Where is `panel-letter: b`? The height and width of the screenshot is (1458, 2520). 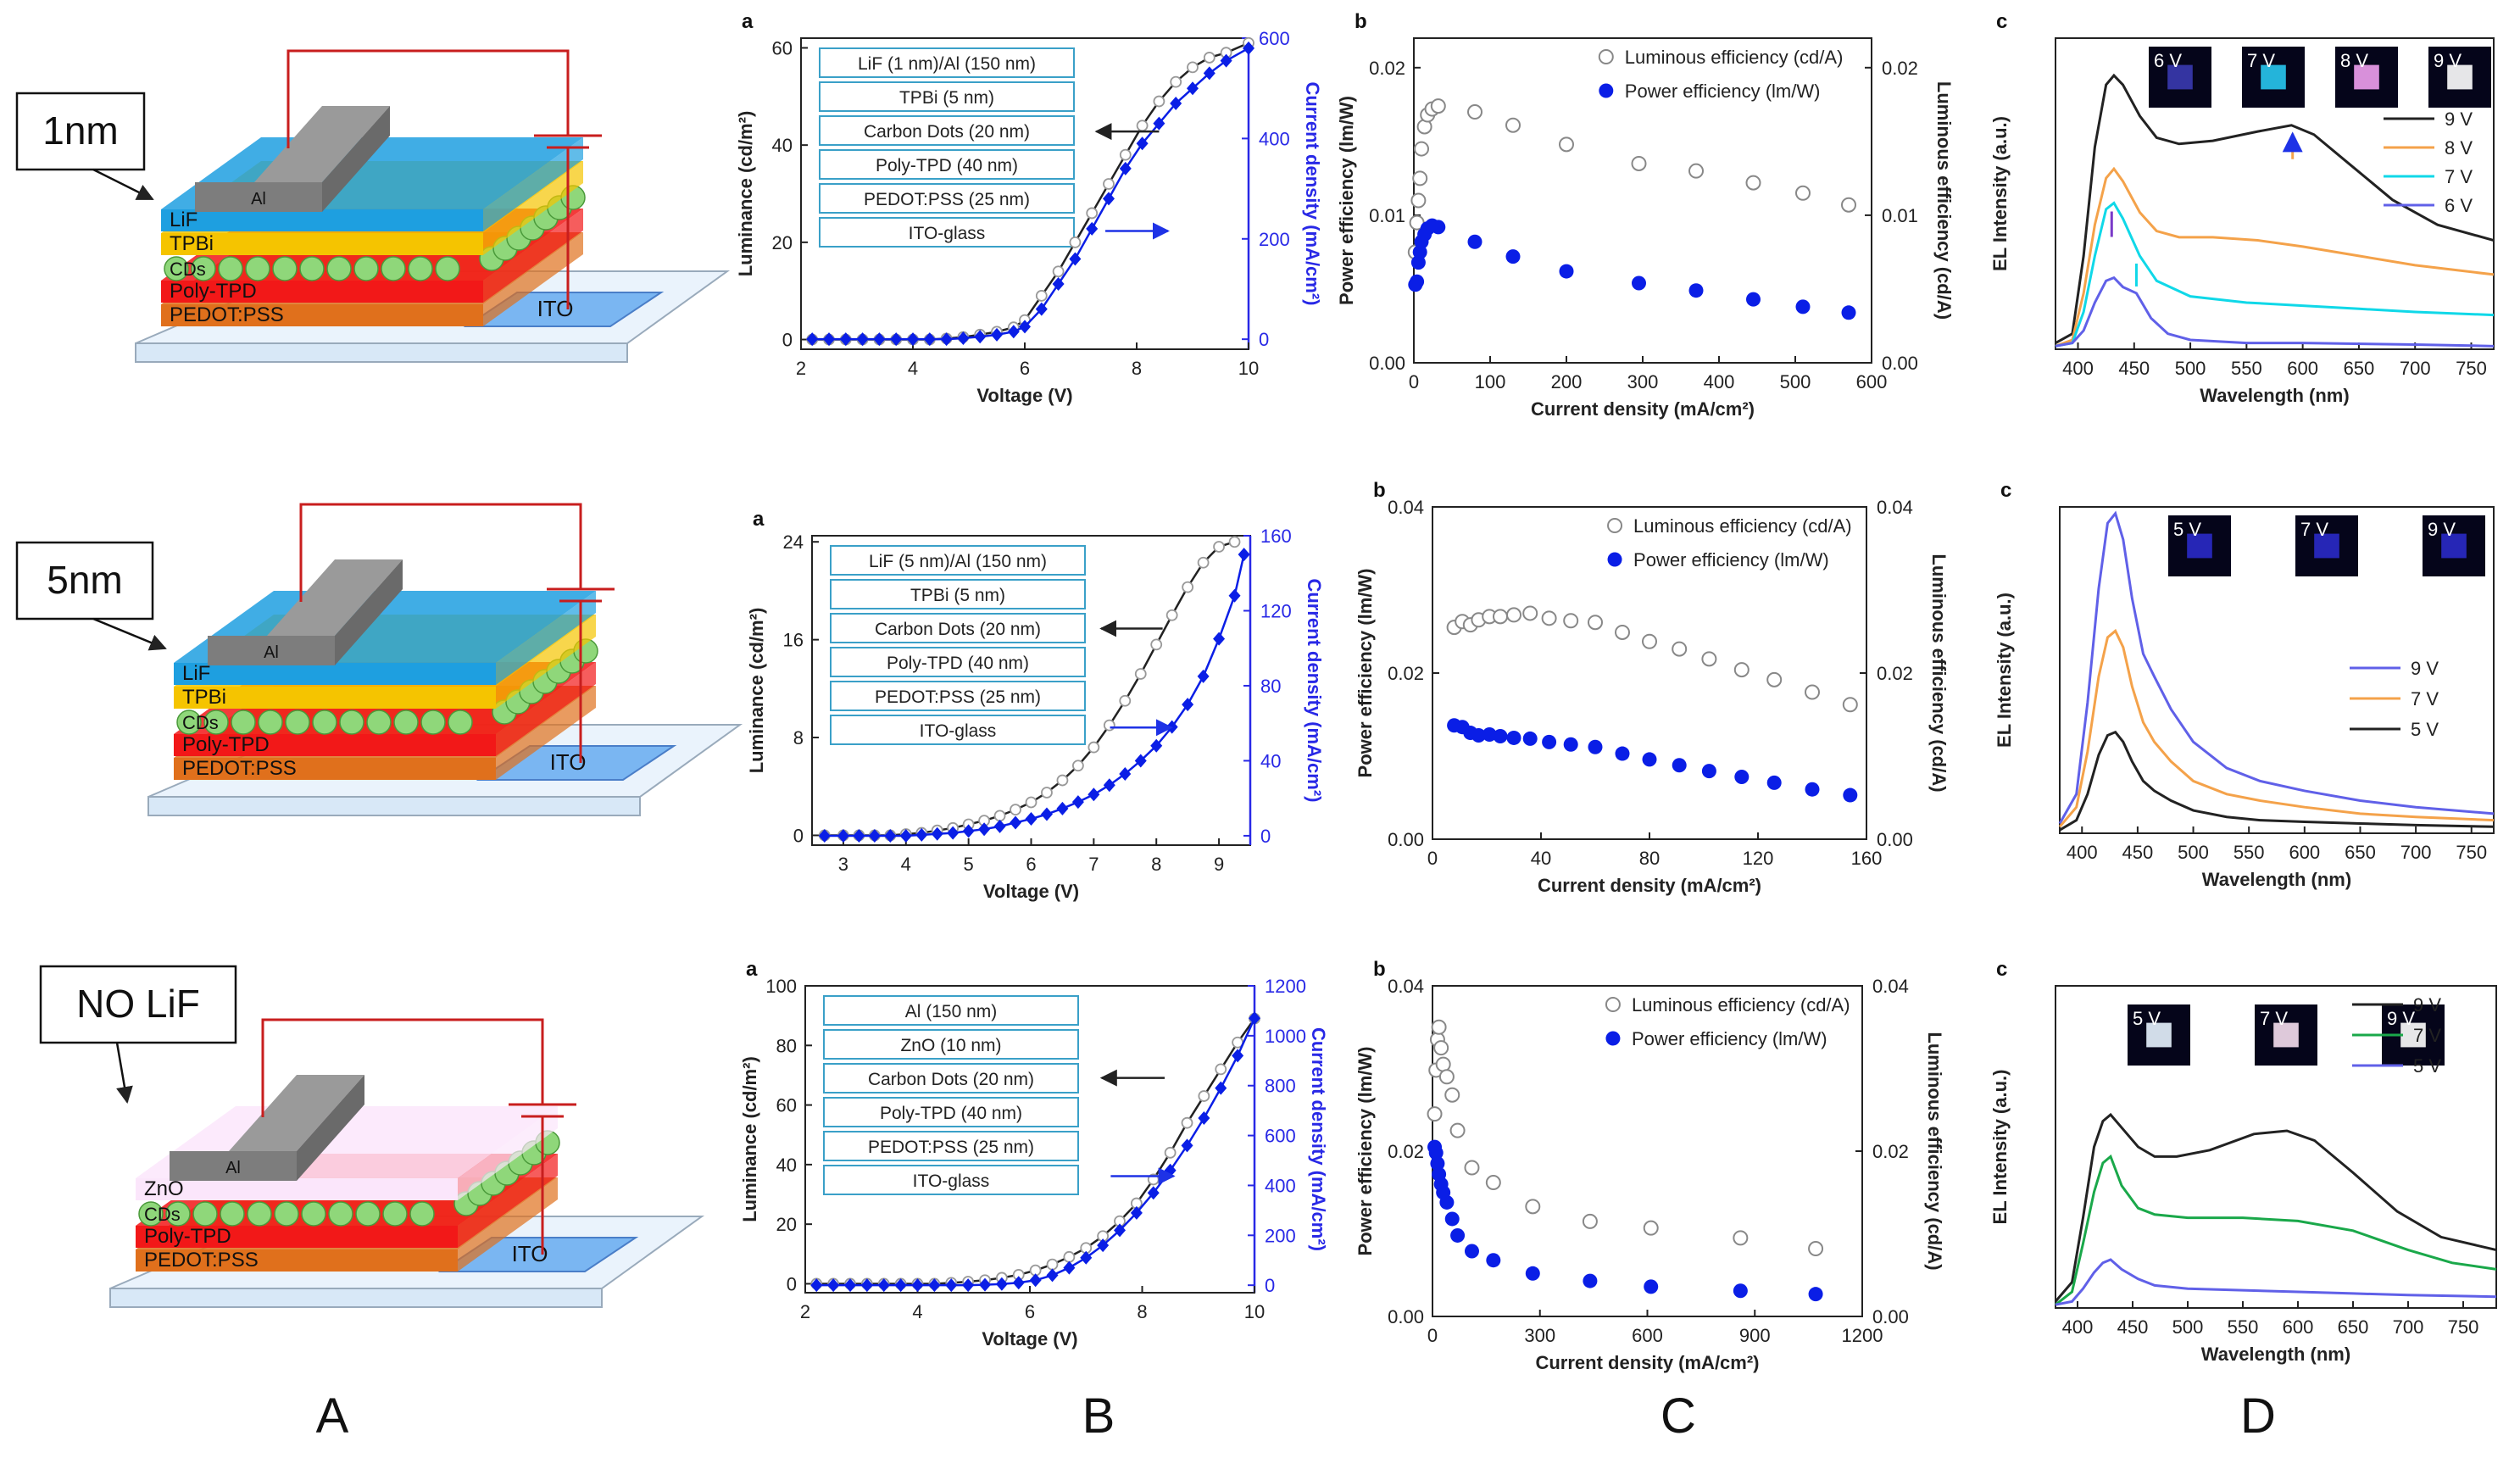 panel-letter: b is located at coordinates (1379, 491).